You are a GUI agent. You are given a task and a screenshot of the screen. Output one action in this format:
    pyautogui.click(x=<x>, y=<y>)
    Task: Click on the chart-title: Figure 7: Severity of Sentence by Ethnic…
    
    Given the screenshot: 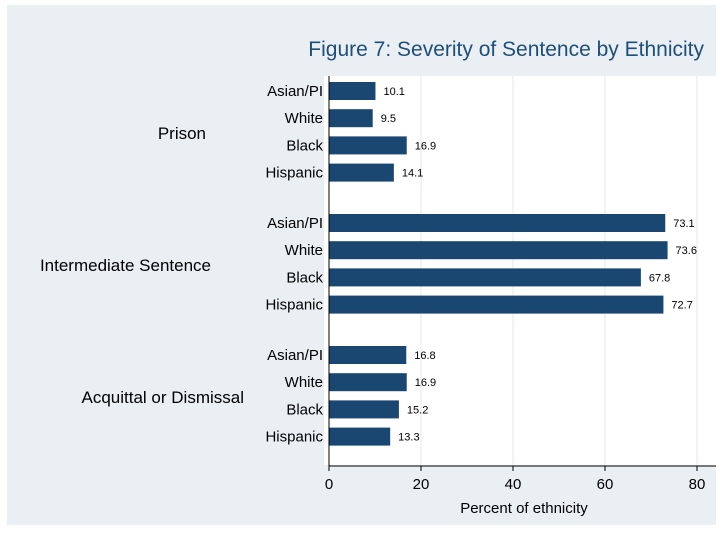 What is the action you would take?
    pyautogui.click(x=506, y=49)
    